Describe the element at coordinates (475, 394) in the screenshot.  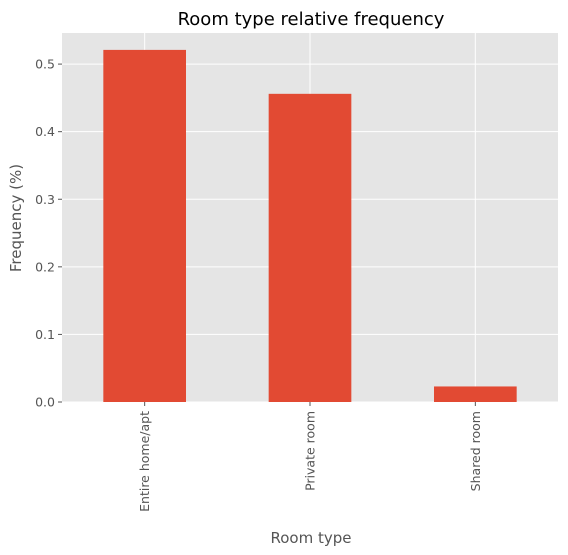
I see `bar-shared-room` at that location.